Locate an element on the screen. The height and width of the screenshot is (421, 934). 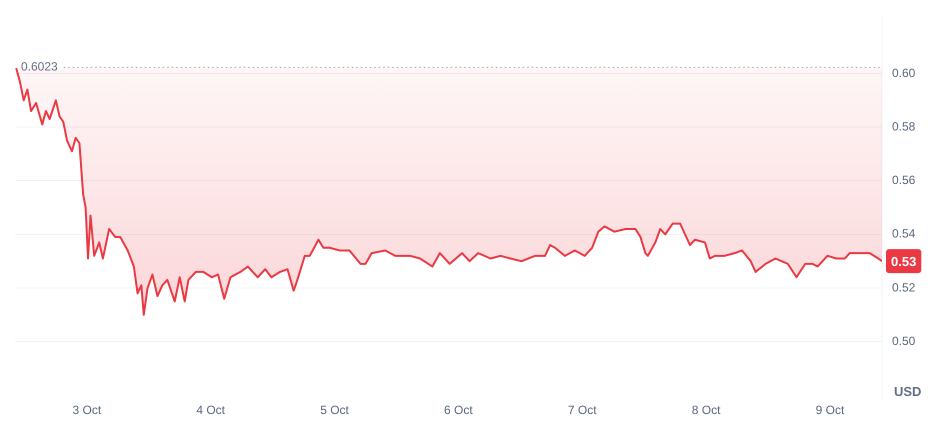
x-tick-label: 6 Oct is located at coordinates (459, 410).